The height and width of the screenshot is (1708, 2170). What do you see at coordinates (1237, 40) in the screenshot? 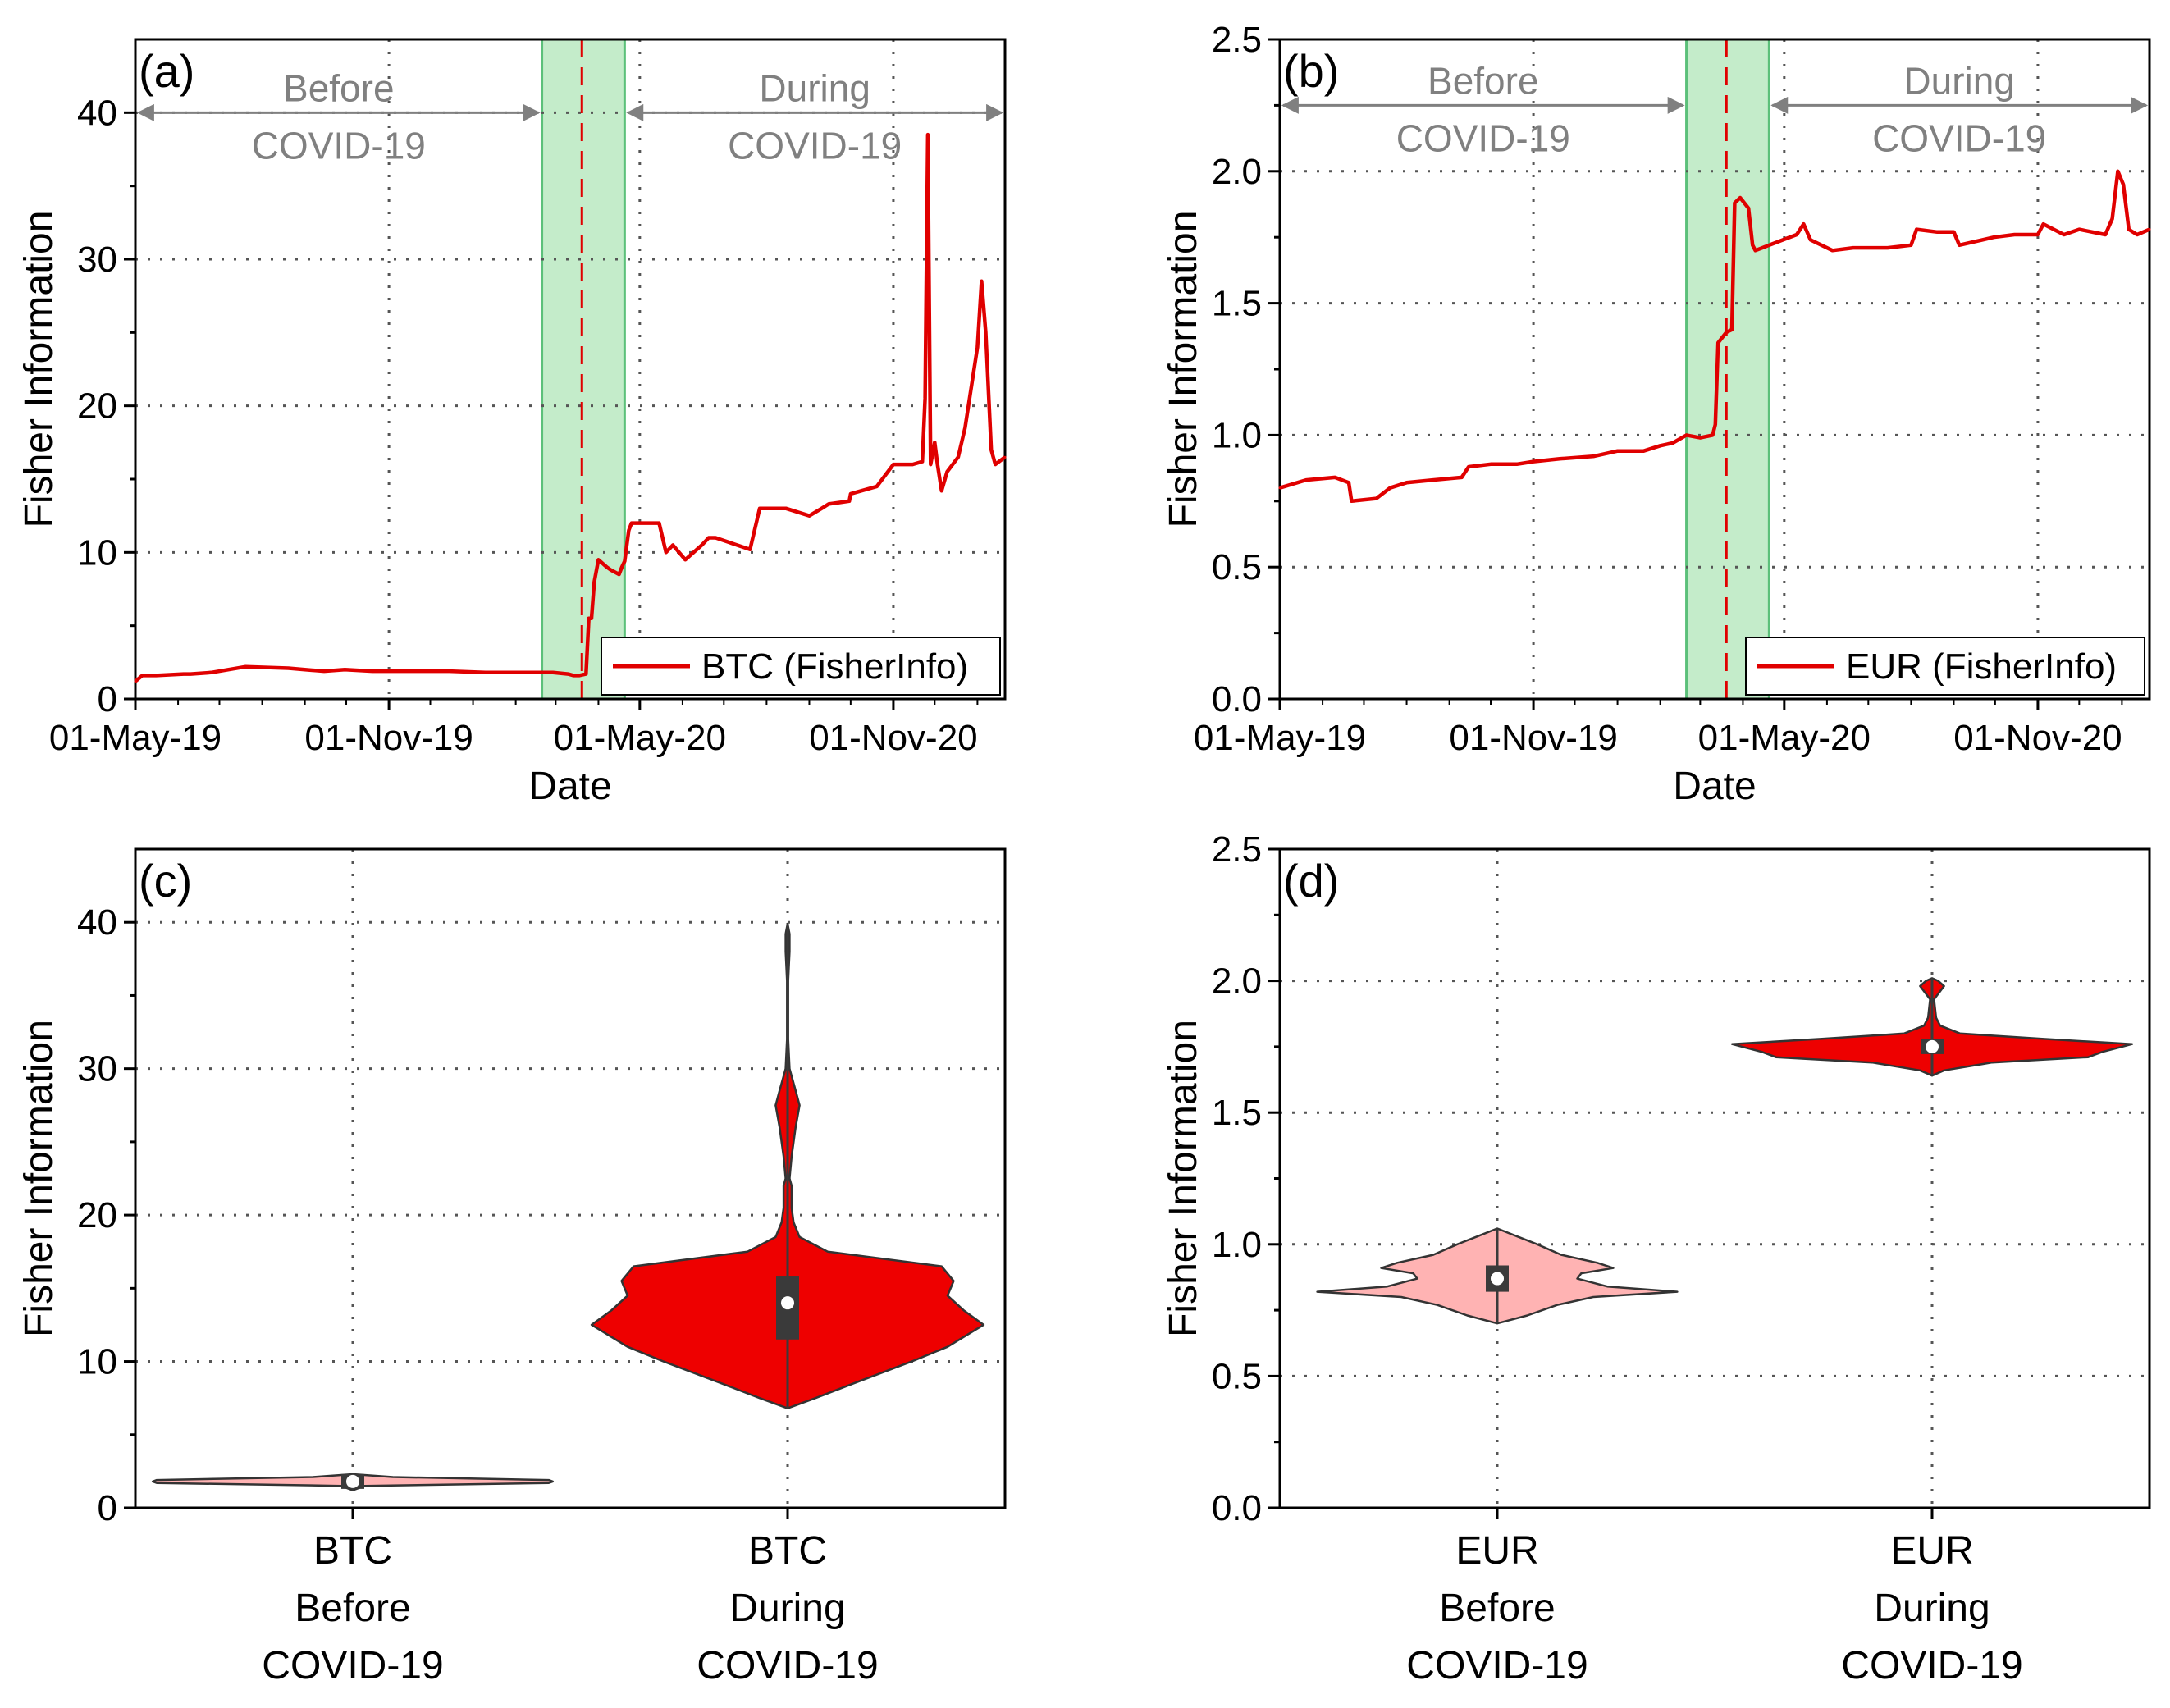
I see `y-tick-label: 2.5` at bounding box center [1237, 40].